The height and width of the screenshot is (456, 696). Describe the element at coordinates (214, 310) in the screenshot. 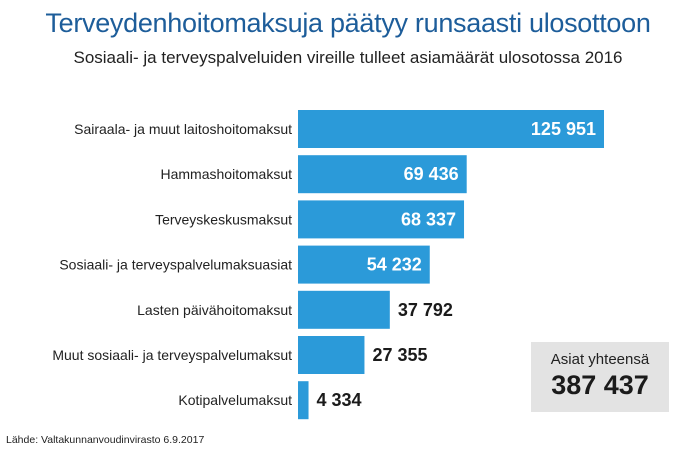

I see `category-label-5: Lasten päivähoitomaksut` at that location.